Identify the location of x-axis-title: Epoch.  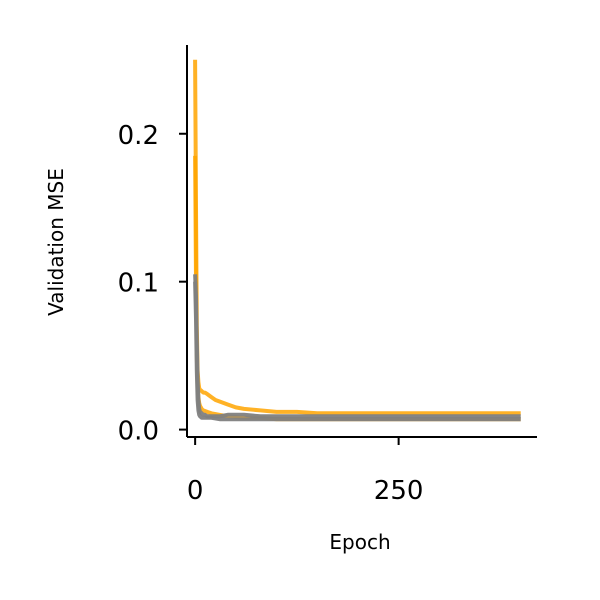
(359, 542).